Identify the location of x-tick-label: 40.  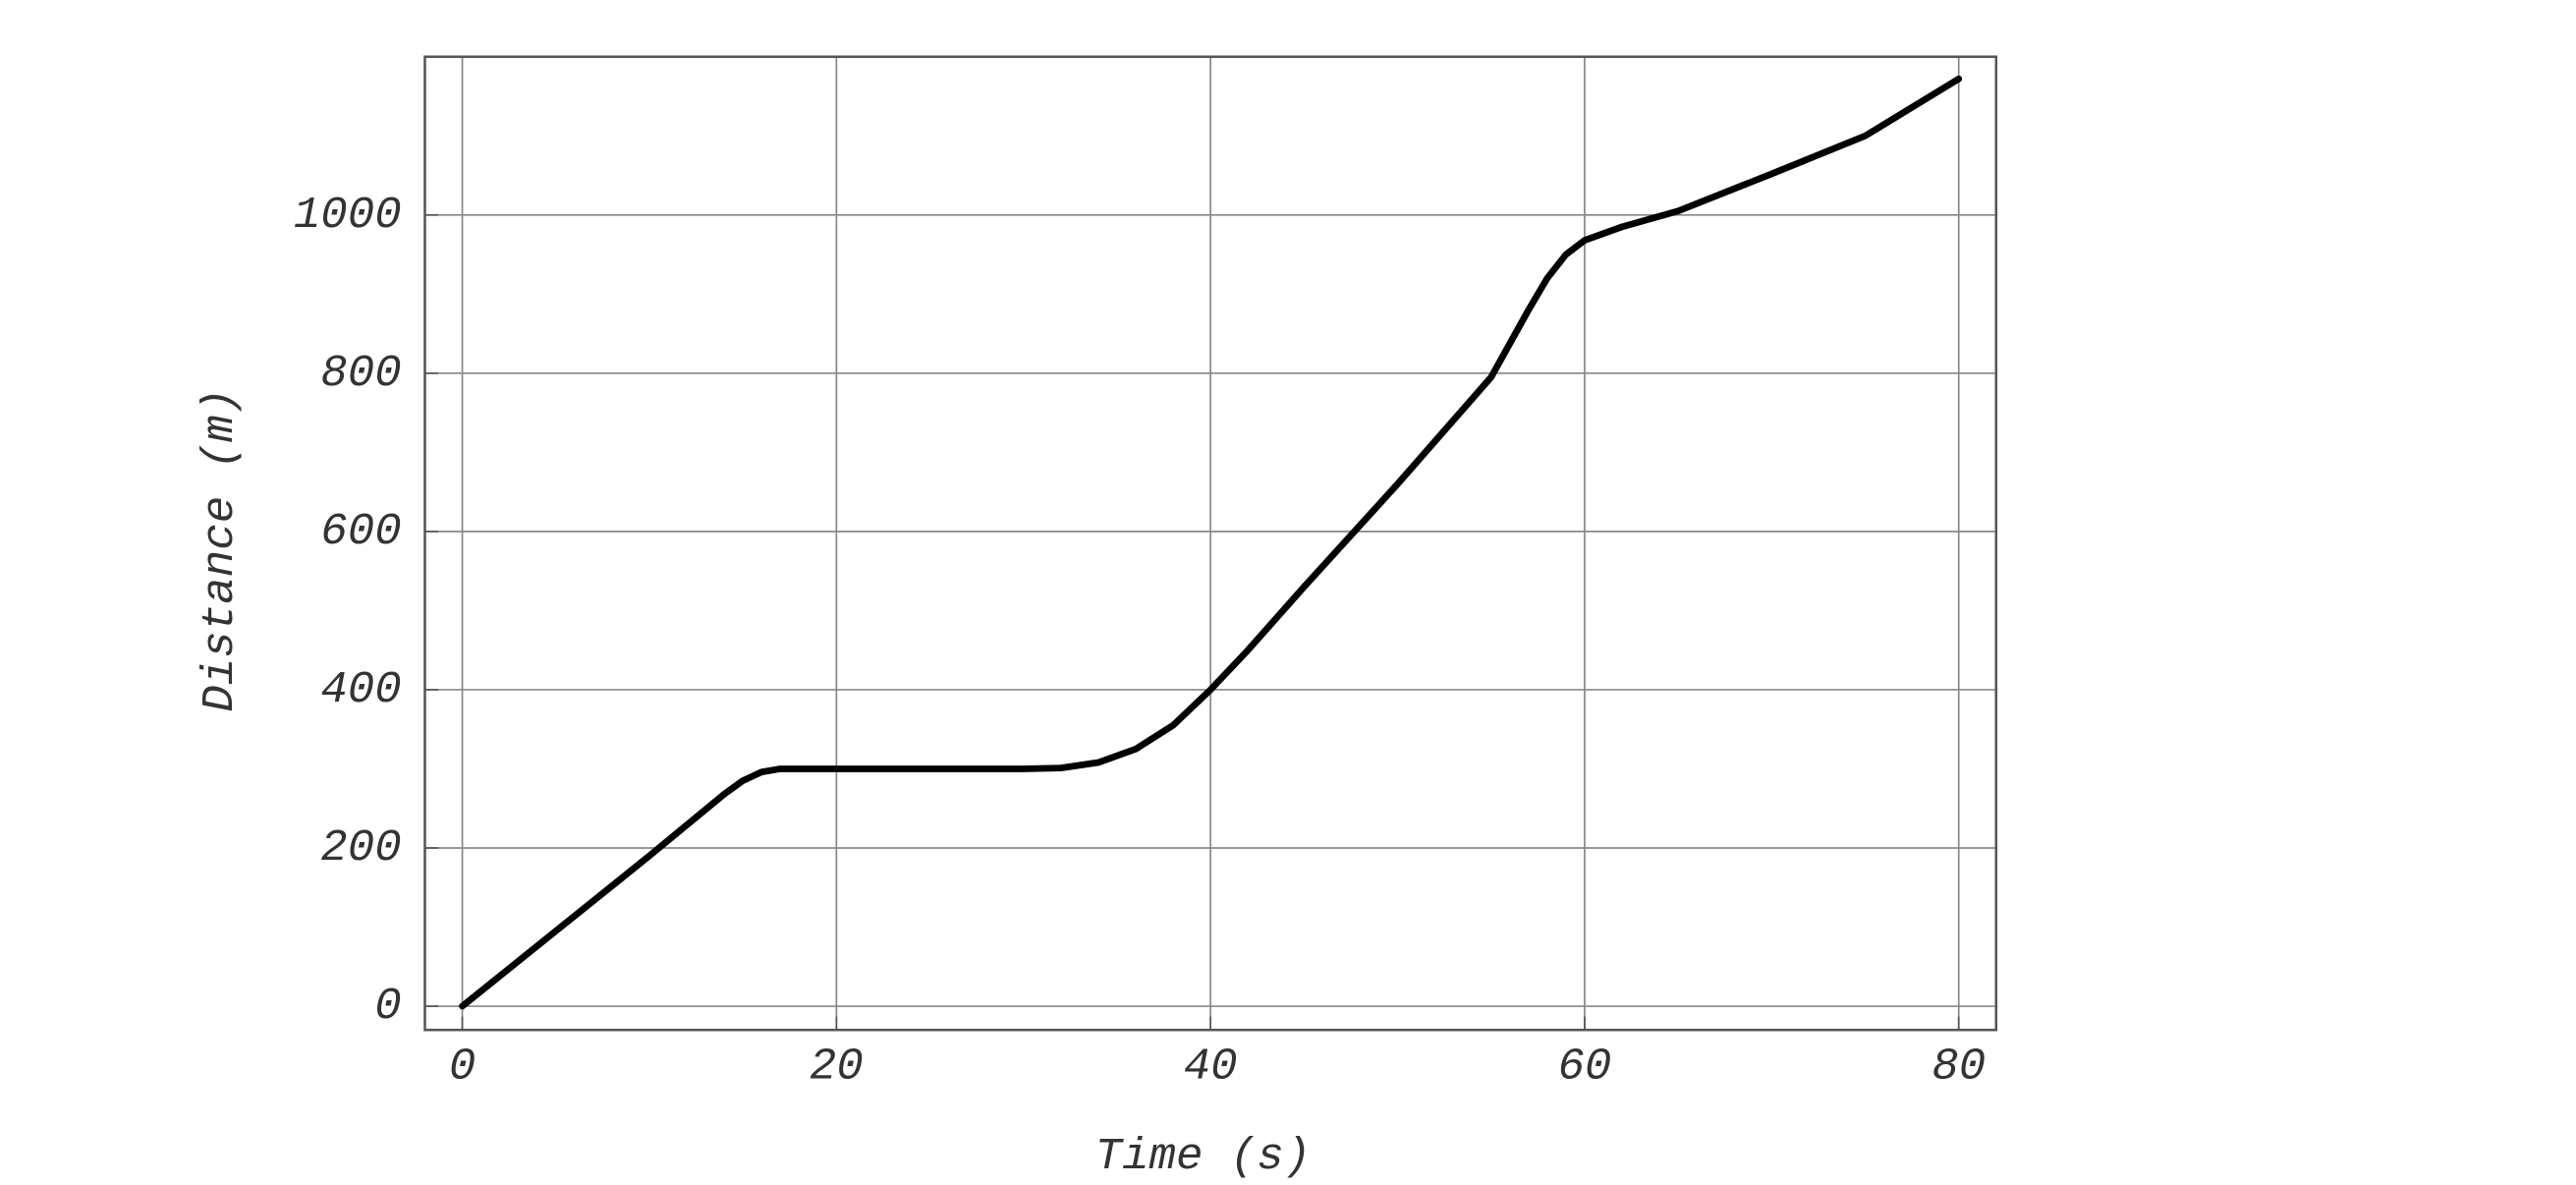
(1211, 1068).